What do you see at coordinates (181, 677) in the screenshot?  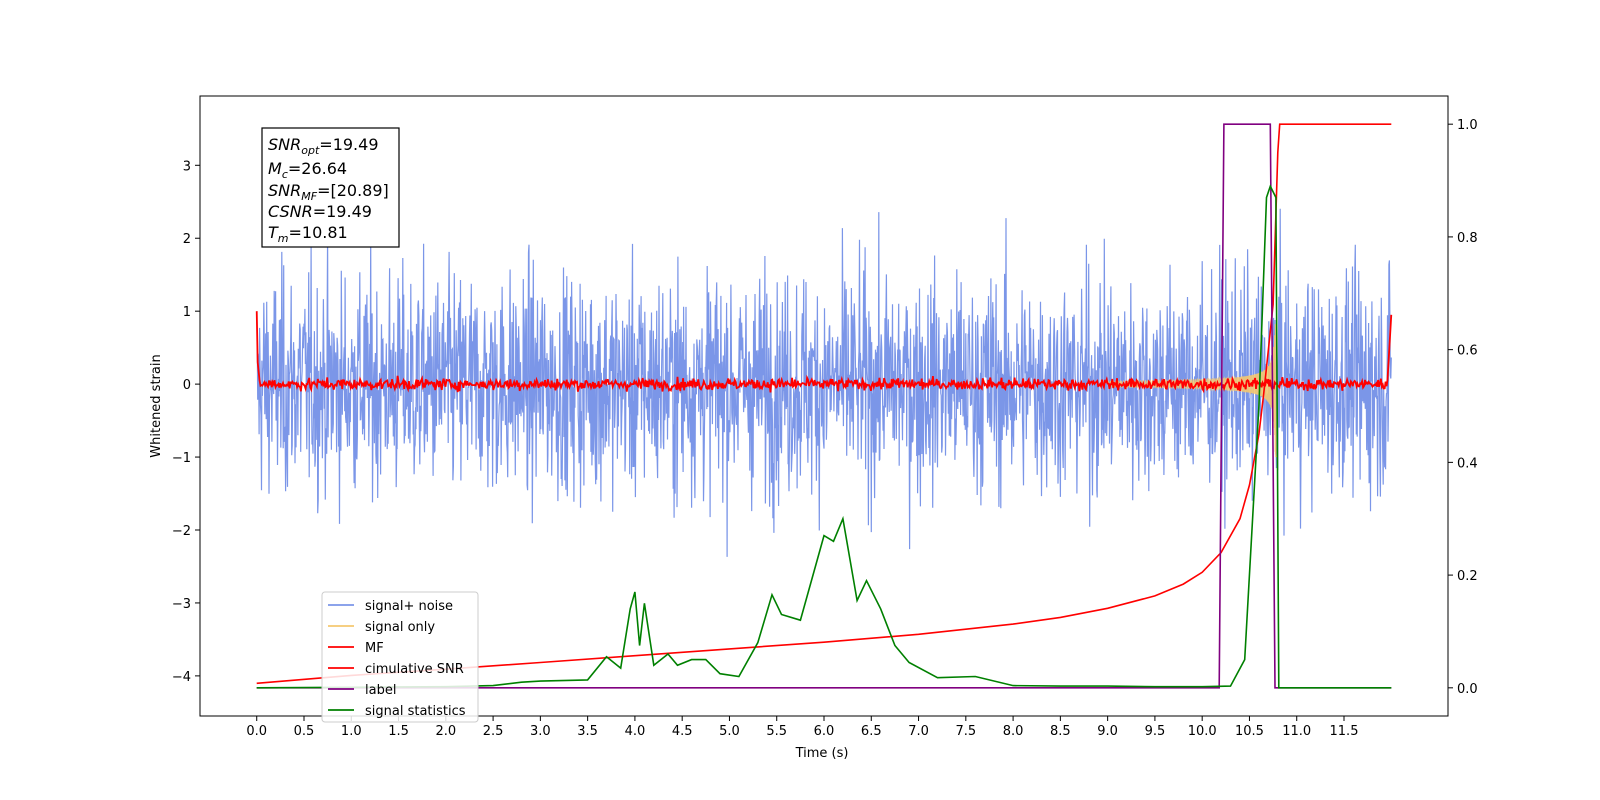 I see `y-tick-label: −4` at bounding box center [181, 677].